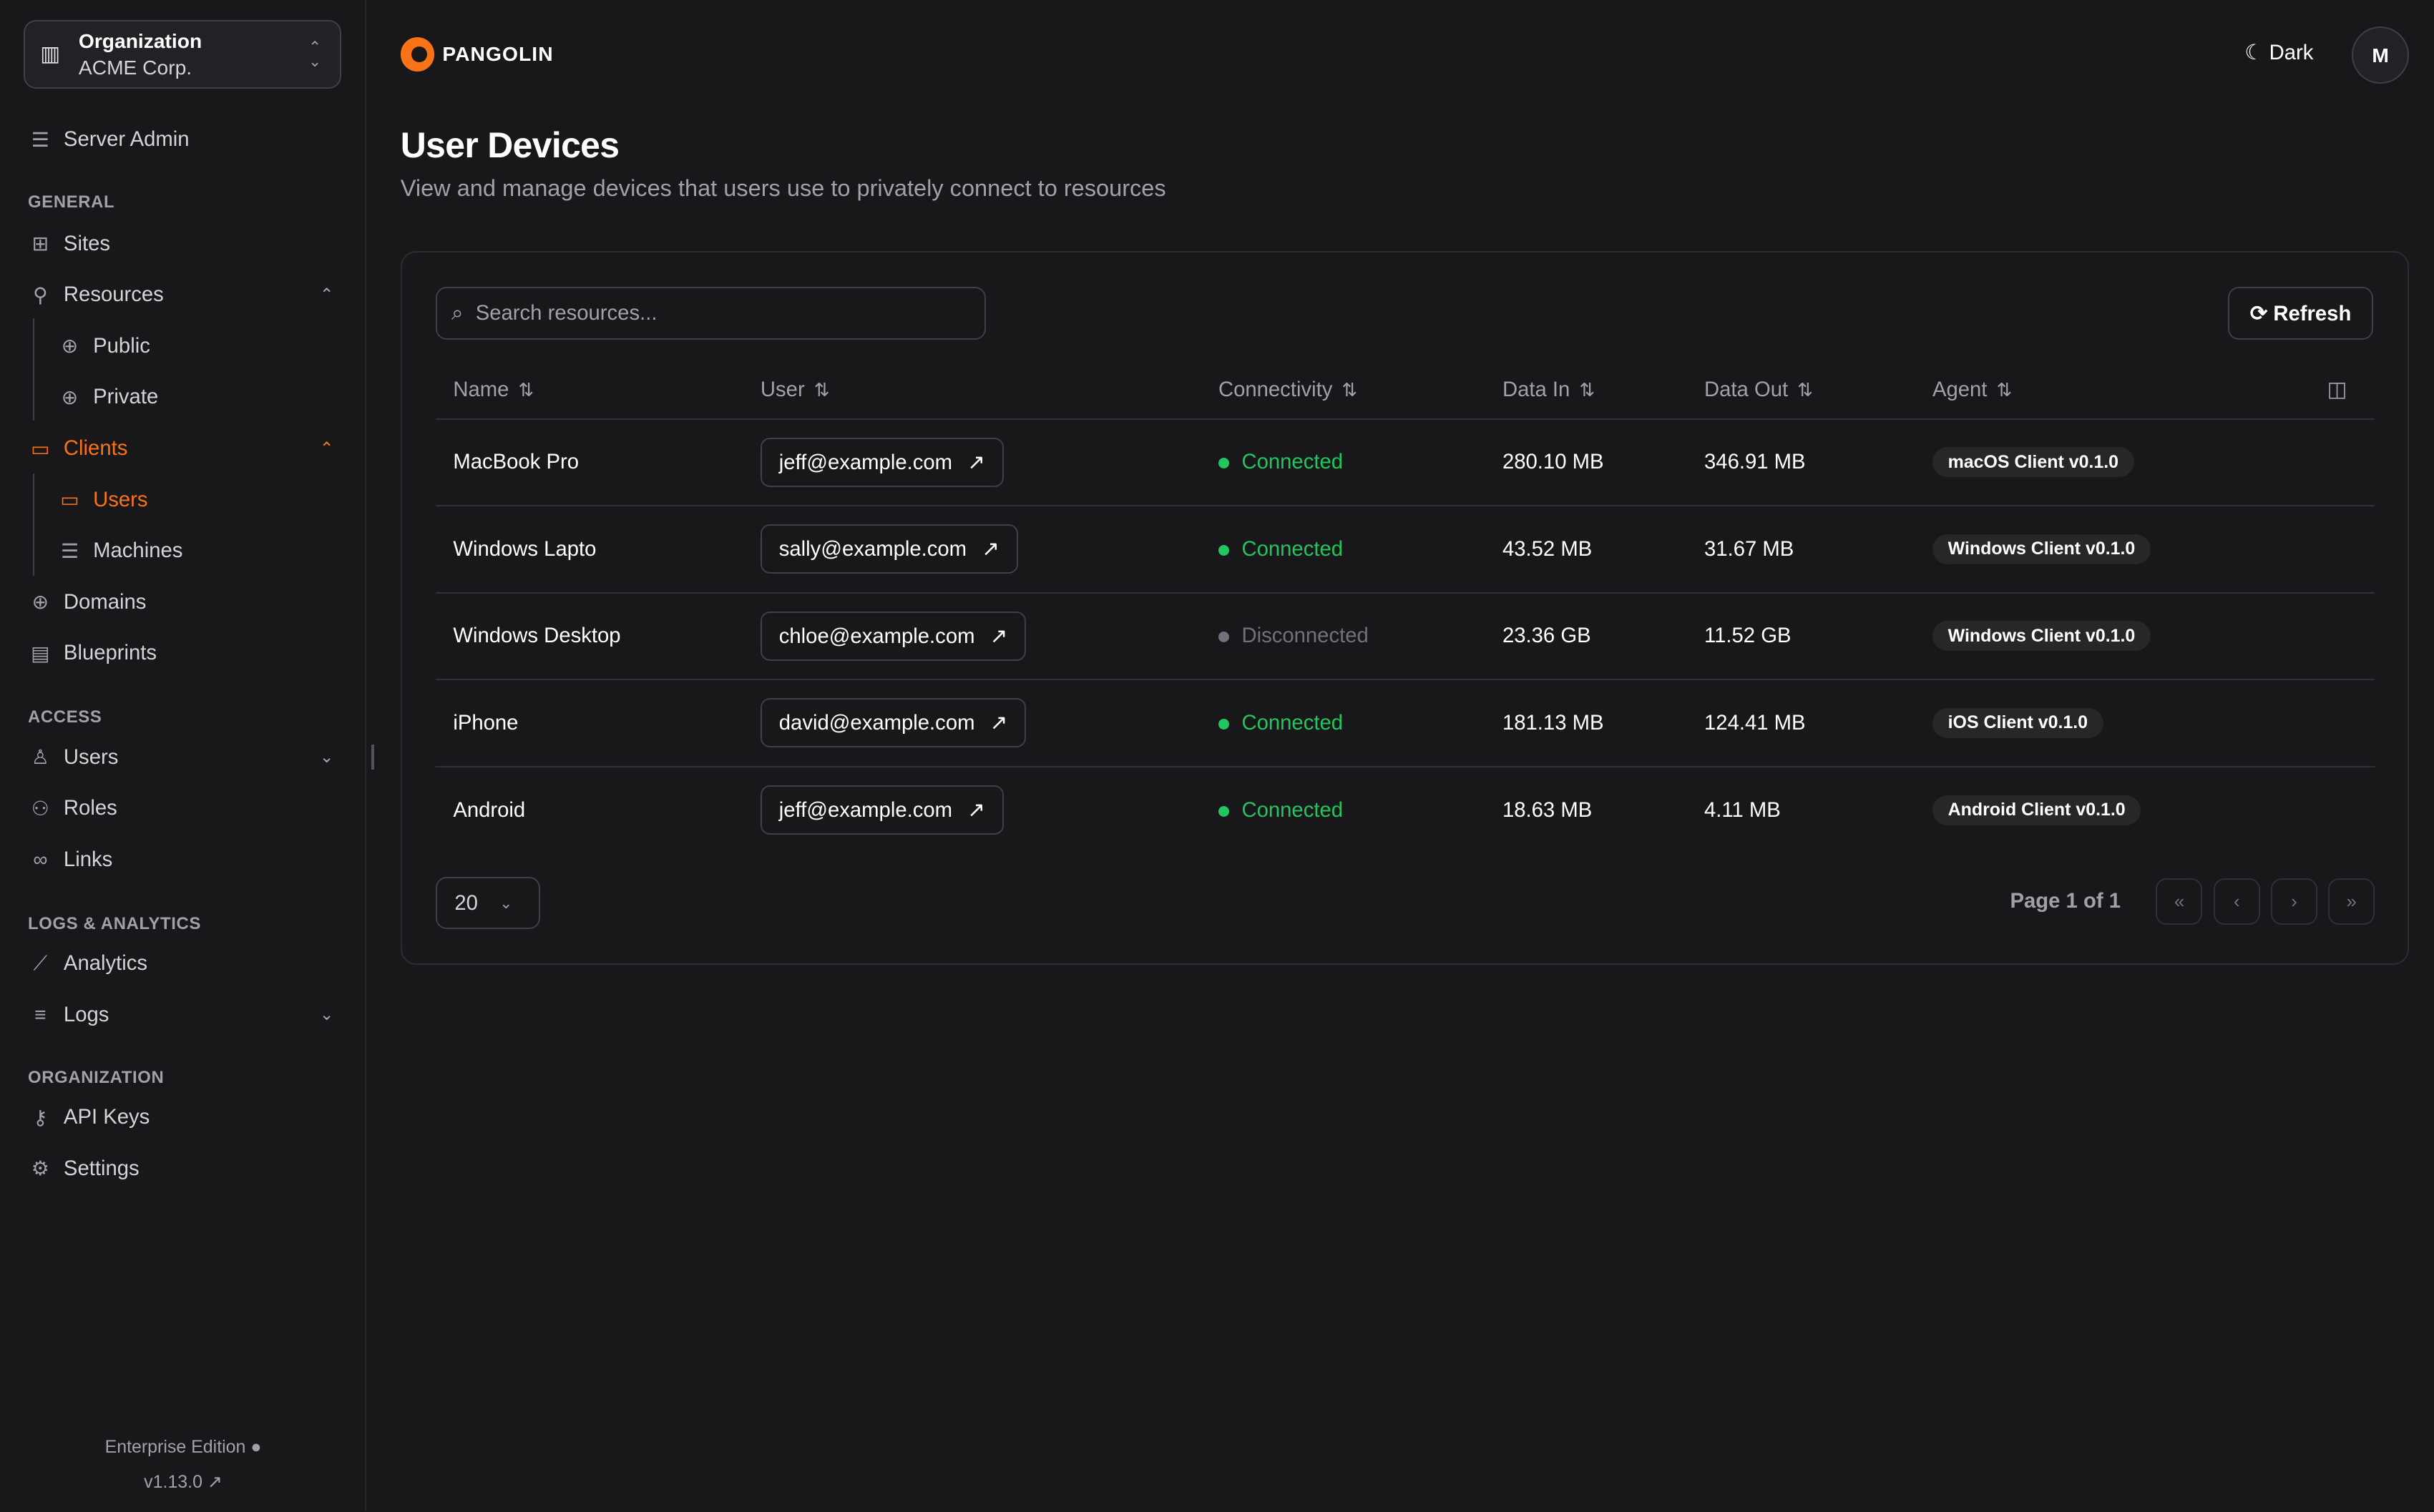 The image size is (2434, 1512). I want to click on user-email: sally@example.com, so click(872, 549).